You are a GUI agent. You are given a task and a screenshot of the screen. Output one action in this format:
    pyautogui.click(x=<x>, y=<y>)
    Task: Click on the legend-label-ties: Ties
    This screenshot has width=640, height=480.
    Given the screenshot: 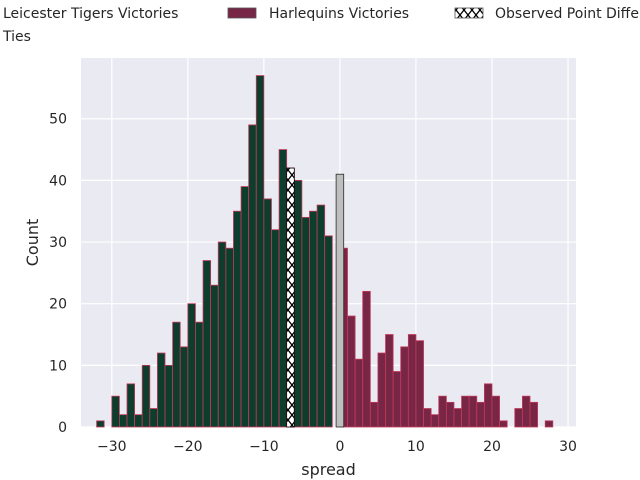 What is the action you would take?
    pyautogui.click(x=16, y=37)
    